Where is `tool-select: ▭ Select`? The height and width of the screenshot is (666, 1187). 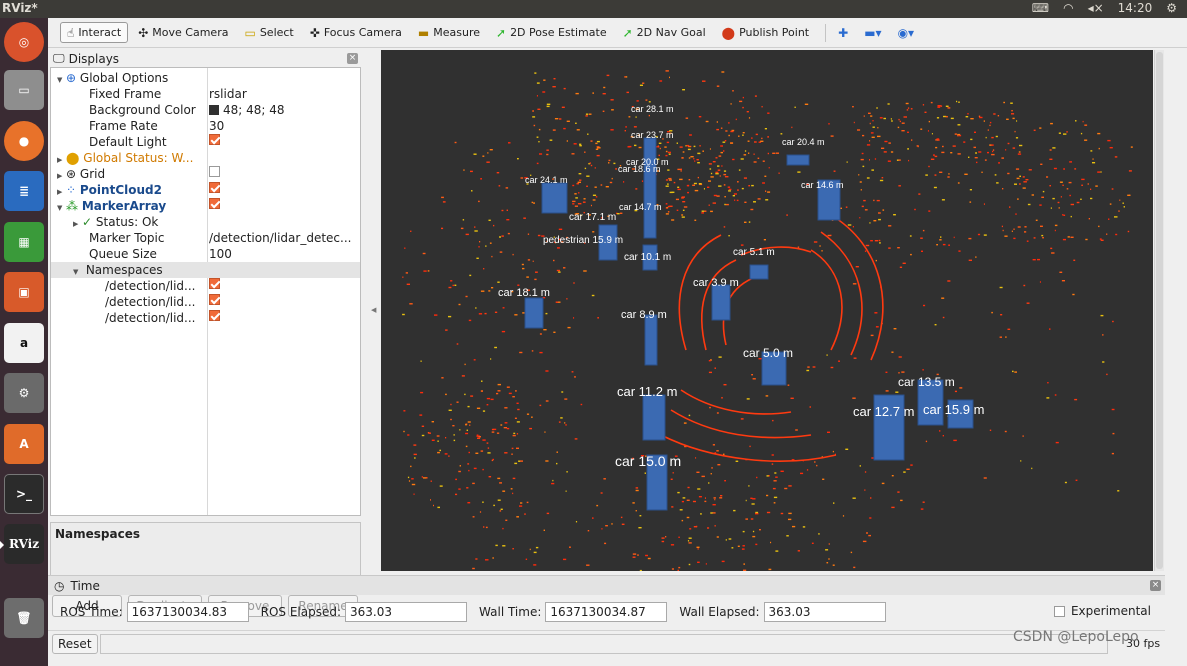
tool-select: ▭ Select is located at coordinates (268, 32).